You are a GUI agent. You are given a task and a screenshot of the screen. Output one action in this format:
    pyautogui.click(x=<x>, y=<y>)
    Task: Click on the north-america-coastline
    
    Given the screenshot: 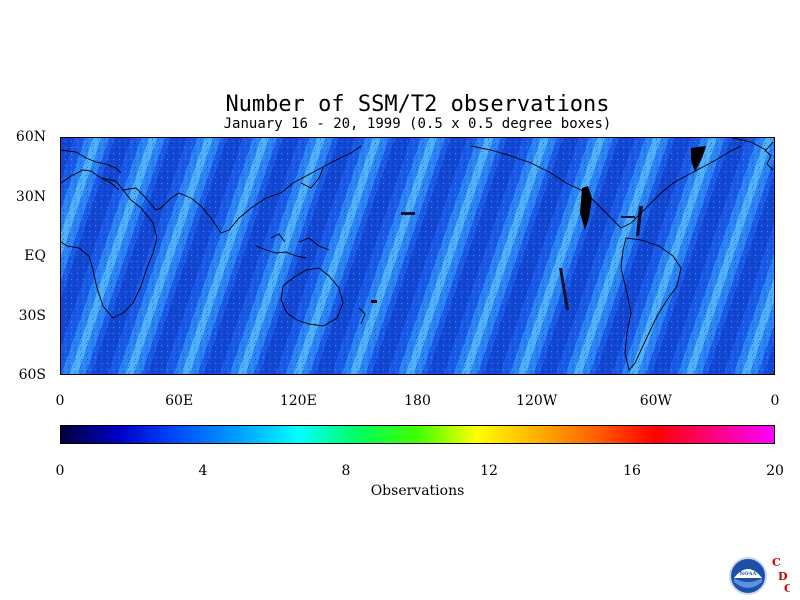 What is the action you would take?
    pyautogui.click(x=546, y=187)
    